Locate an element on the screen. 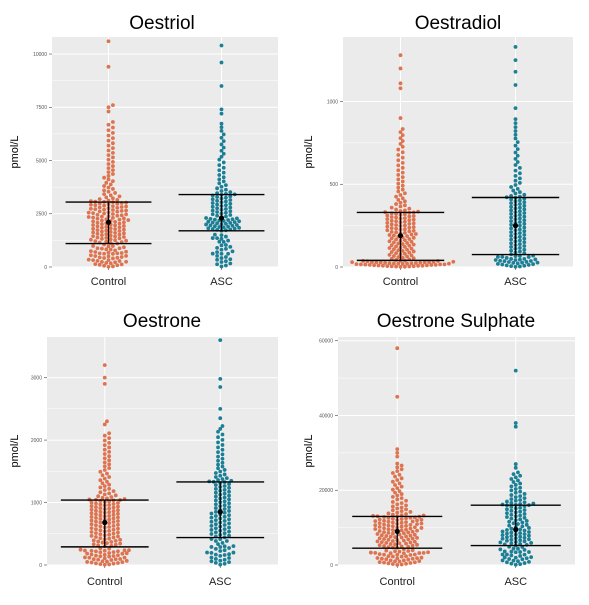 The width and height of the screenshot is (589, 605). median-point is located at coordinates (221, 218).